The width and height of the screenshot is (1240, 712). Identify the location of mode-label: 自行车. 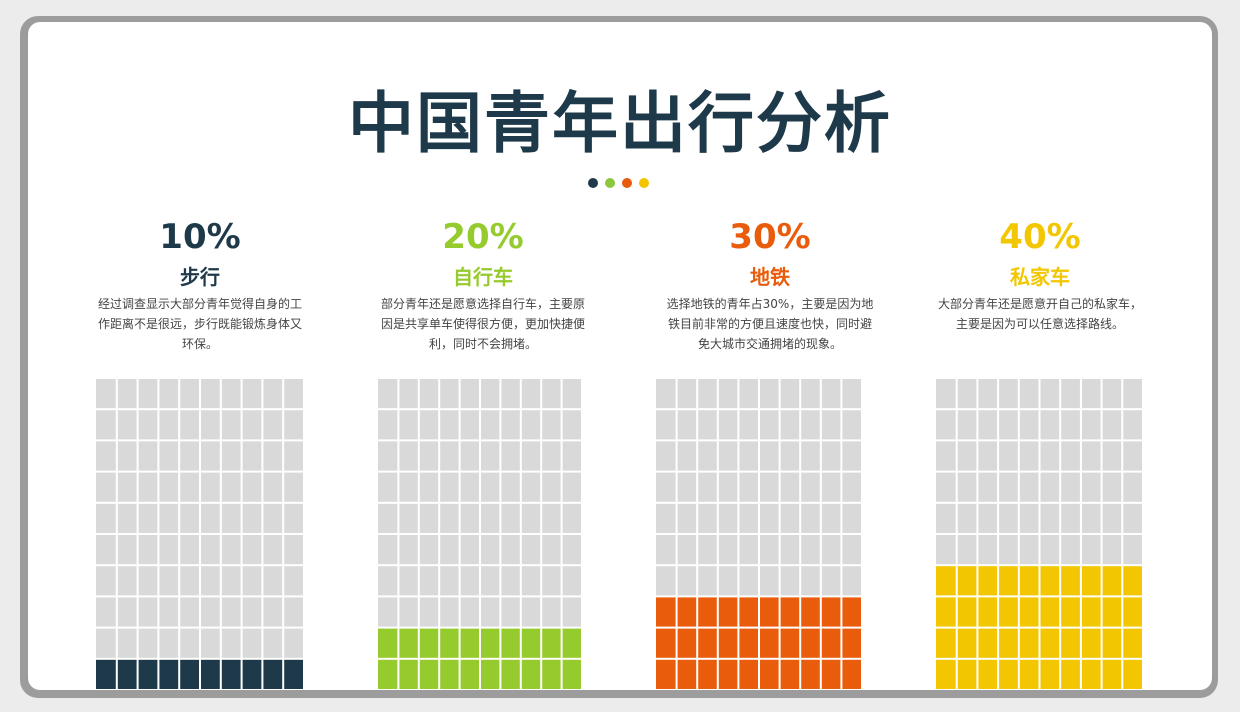
(483, 277).